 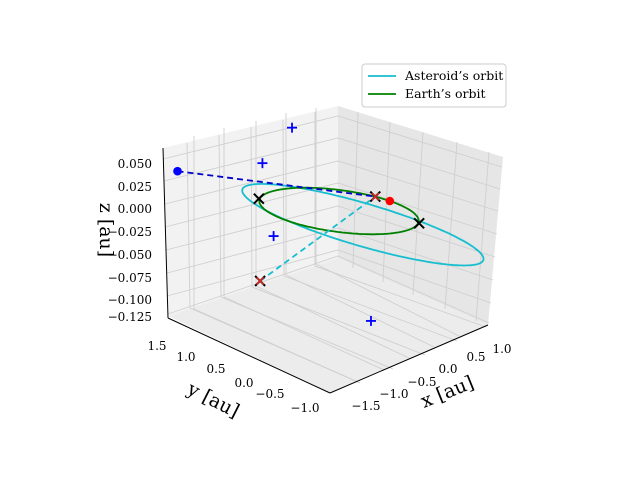 What do you see at coordinates (249, 355) in the screenshot?
I see `y-axis-line` at bounding box center [249, 355].